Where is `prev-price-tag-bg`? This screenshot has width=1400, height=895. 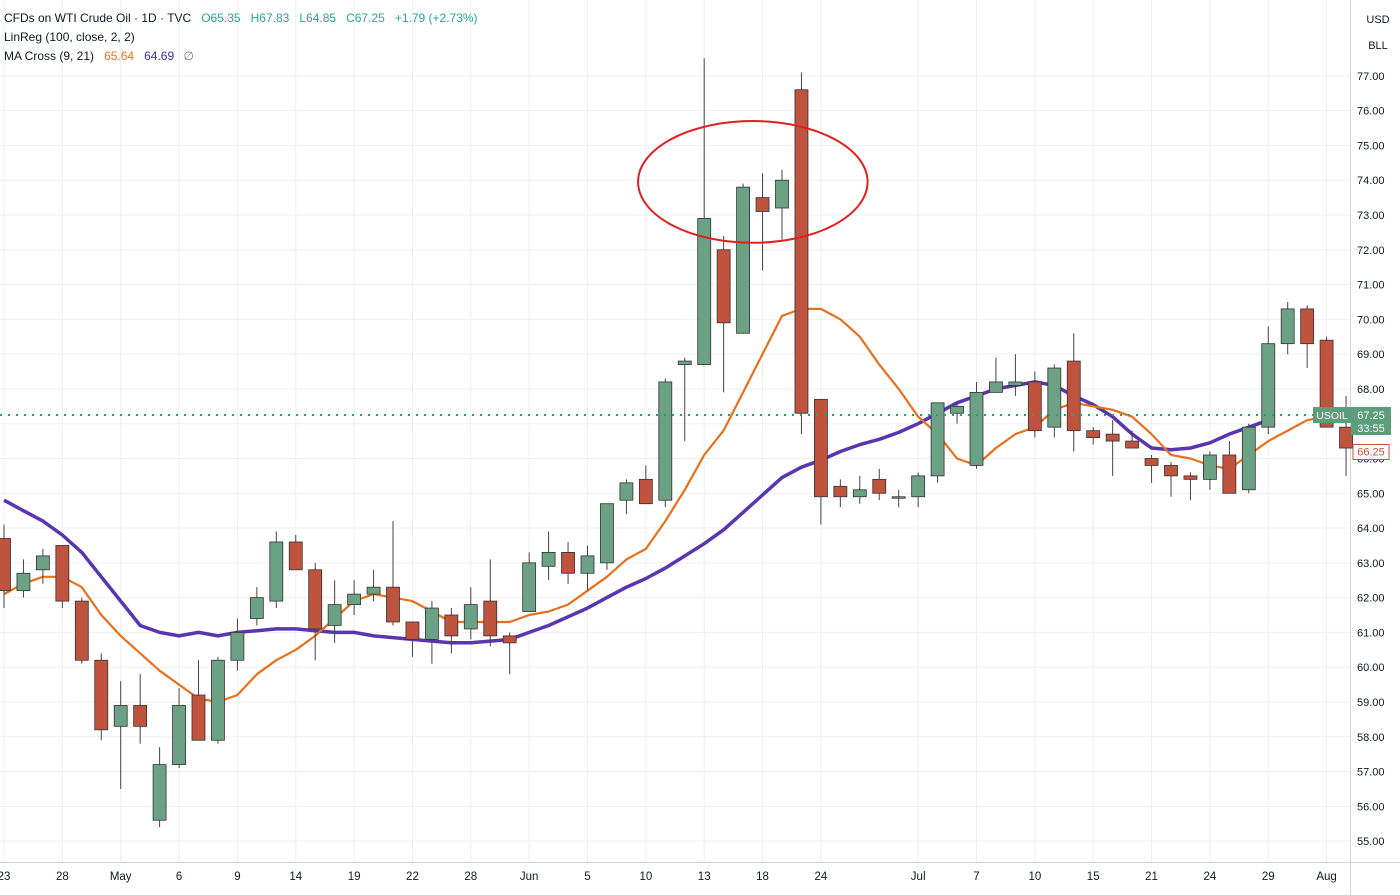 prev-price-tag-bg is located at coordinates (1371, 452).